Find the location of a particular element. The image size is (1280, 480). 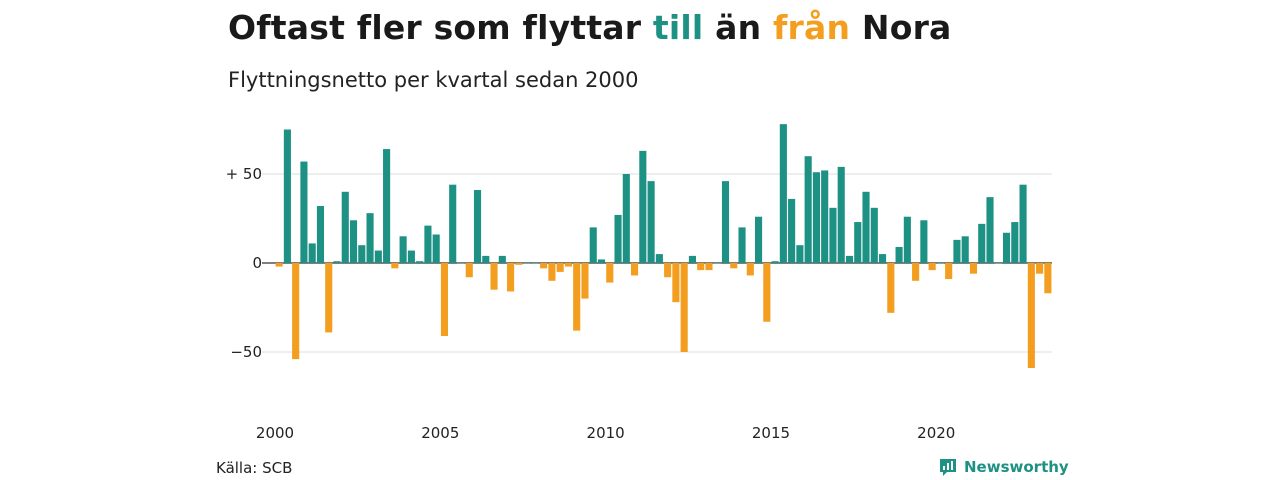

x-tick-label: 2020 is located at coordinates (936, 433).